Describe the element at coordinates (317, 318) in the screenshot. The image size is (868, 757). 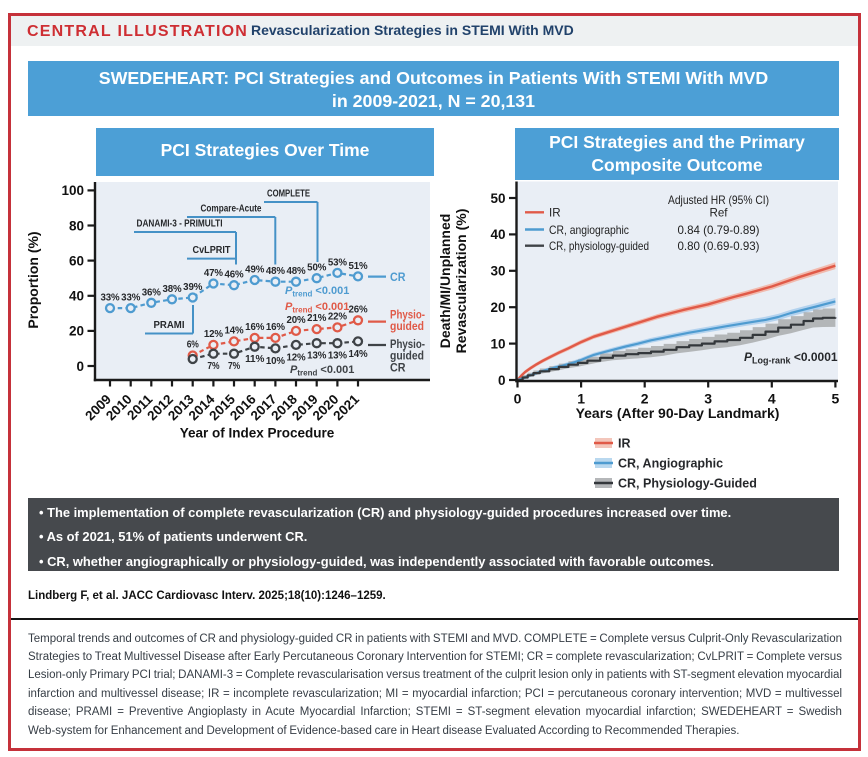
I see `svg-text: 21%` at that location.